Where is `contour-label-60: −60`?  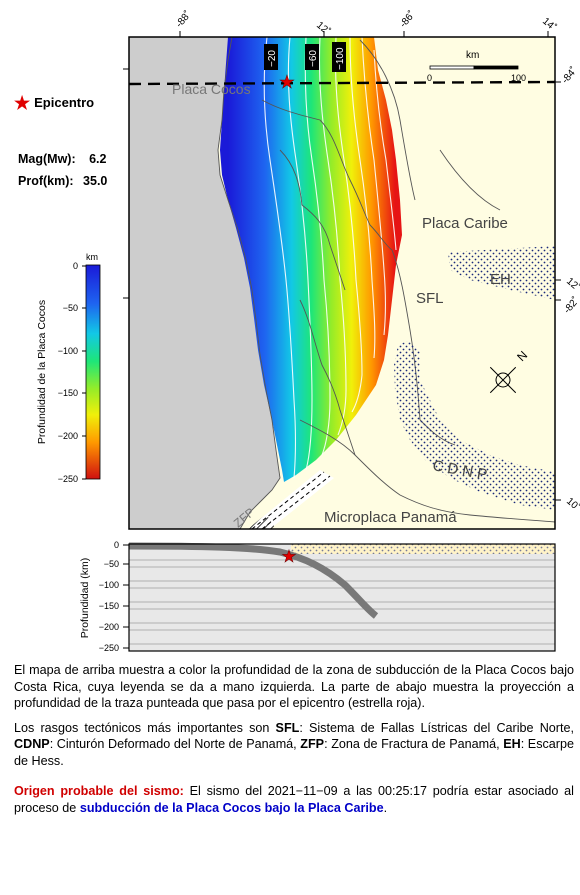
contour-label-60: −60 is located at coordinates (313, 58).